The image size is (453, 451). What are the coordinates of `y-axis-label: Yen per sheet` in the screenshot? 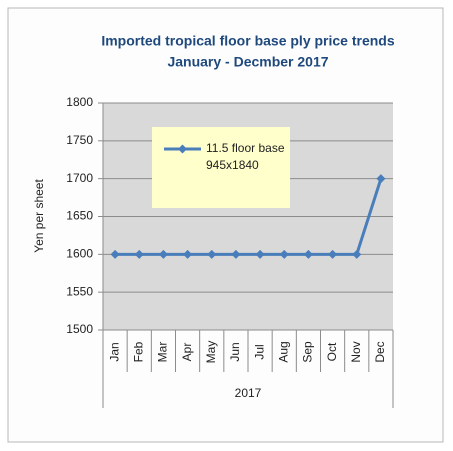 It's located at (39, 216).